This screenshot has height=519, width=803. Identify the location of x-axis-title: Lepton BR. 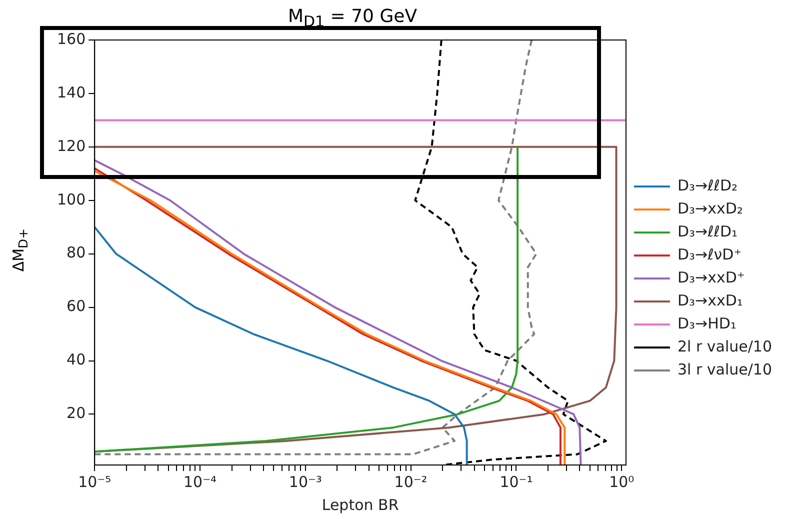
(360, 505).